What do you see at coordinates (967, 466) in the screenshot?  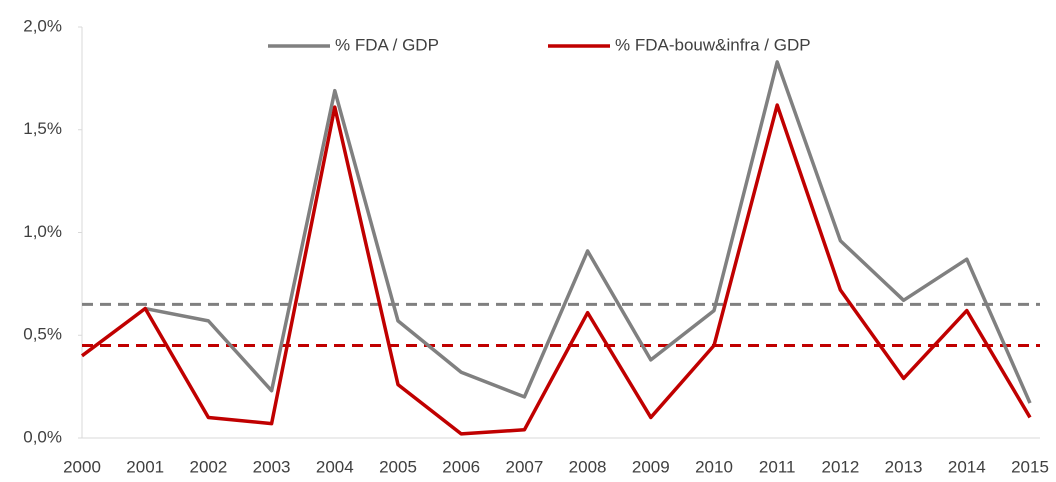 I see `x-tick-label: 2014` at bounding box center [967, 466].